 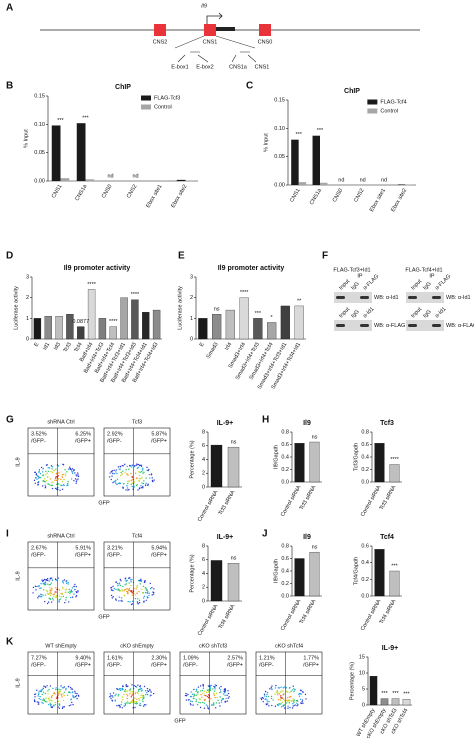 What do you see at coordinates (272, 318) in the screenshot?
I see `significance-label: *` at bounding box center [272, 318].